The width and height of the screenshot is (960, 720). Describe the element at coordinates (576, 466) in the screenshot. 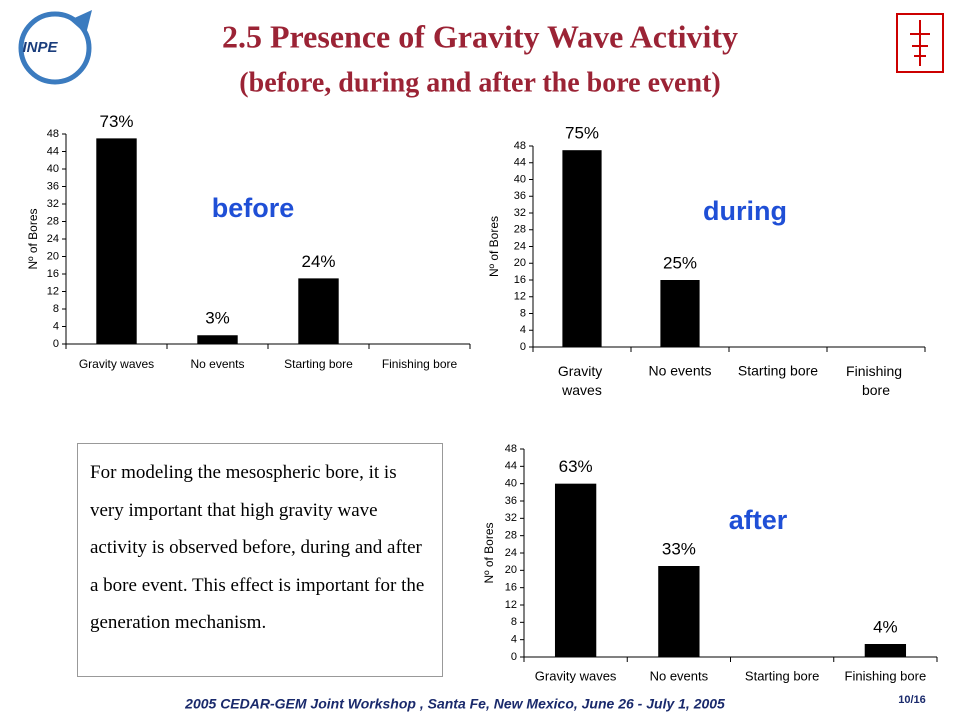

I see `percent-label: 63%` at that location.